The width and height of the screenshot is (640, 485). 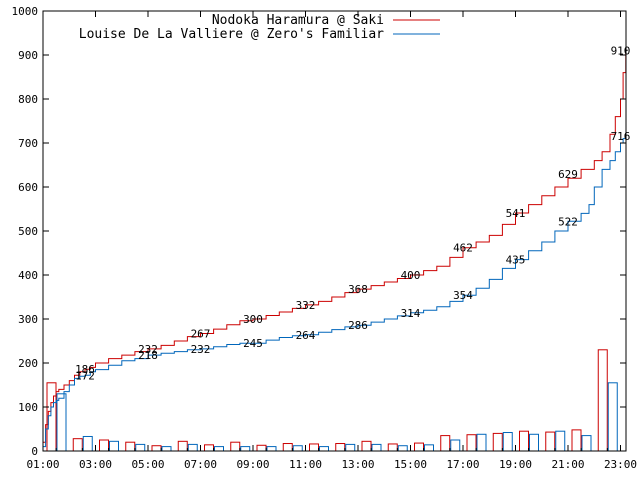 What do you see at coordinates (252, 464) in the screenshot?
I see `x-tick-label: 09:00` at bounding box center [252, 464].